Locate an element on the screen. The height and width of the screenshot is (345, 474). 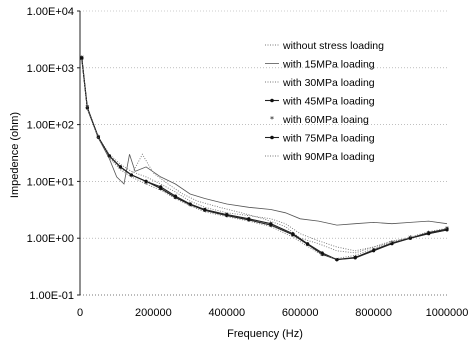
legend-label: without stress loading is located at coordinates (333, 46).